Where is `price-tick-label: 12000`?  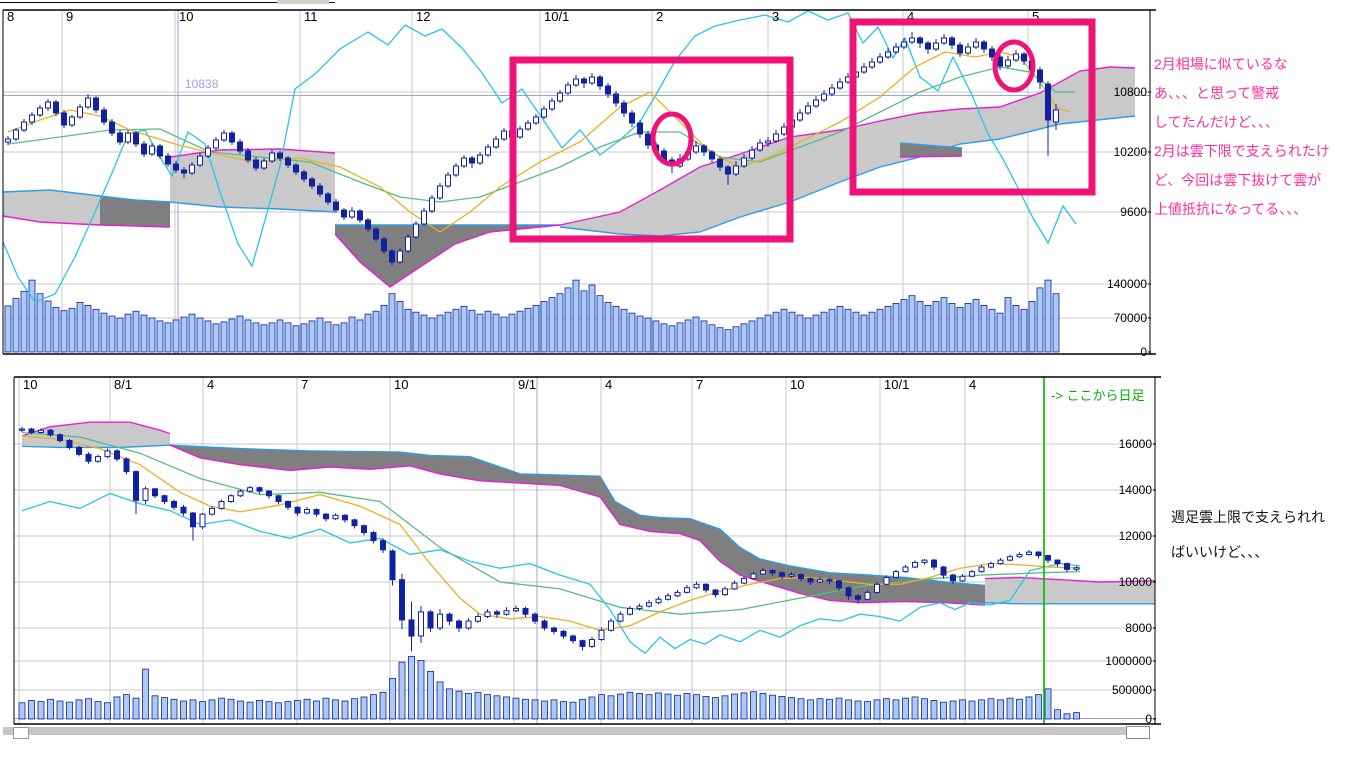
price-tick-label: 12000 is located at coordinates (1136, 536).